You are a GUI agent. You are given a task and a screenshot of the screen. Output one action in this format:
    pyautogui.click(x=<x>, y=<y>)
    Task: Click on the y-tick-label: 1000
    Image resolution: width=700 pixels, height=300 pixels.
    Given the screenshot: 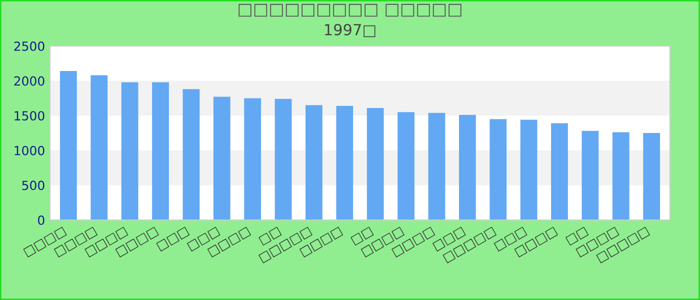 What is the action you would take?
    pyautogui.click(x=29, y=151)
    